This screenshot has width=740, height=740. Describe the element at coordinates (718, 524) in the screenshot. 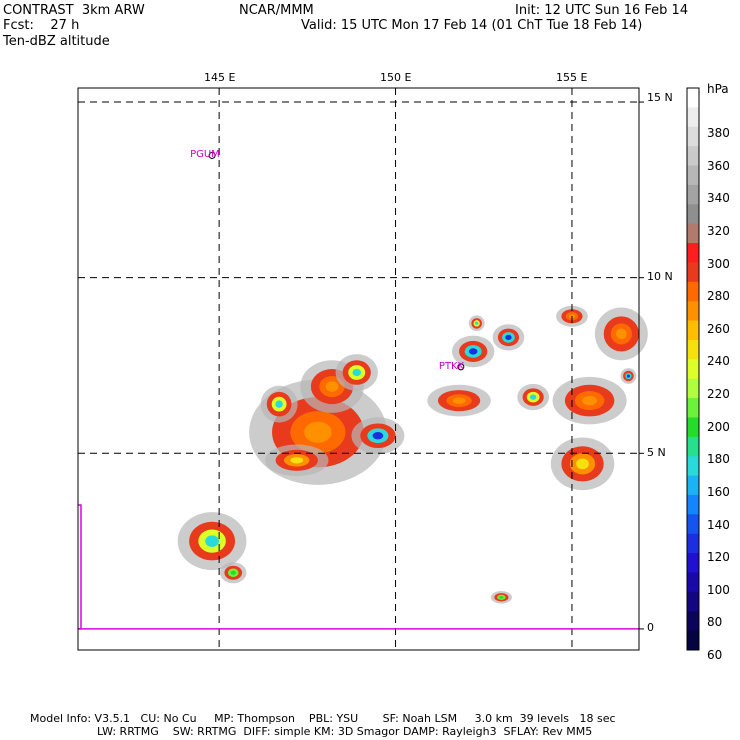

I see `colorbar-label: 140` at that location.